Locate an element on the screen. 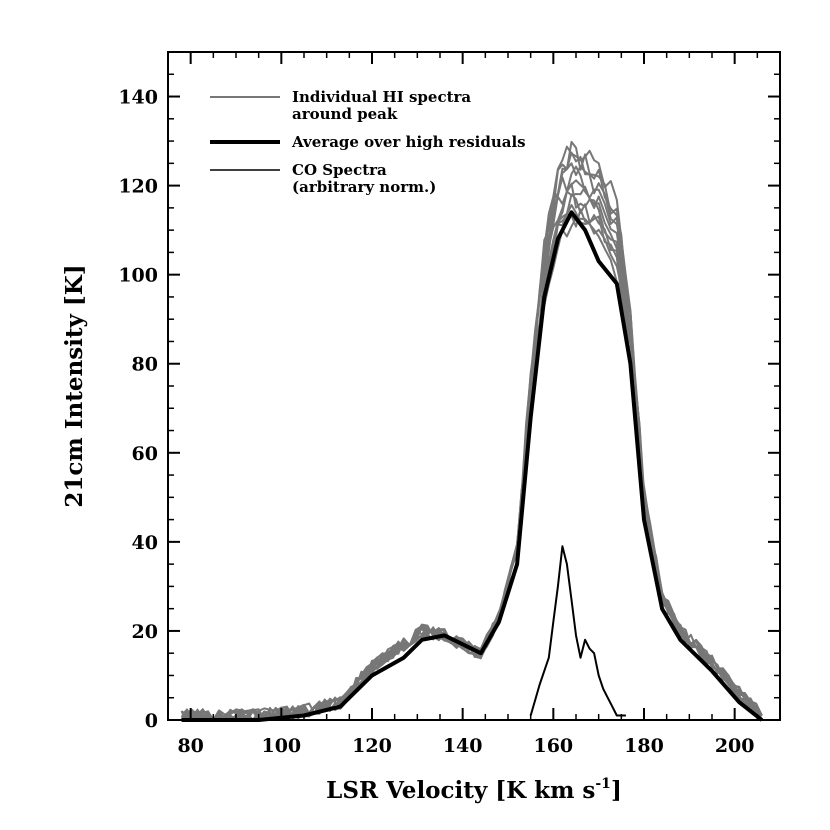  x-tick-label: 80 is located at coordinates (190, 746).